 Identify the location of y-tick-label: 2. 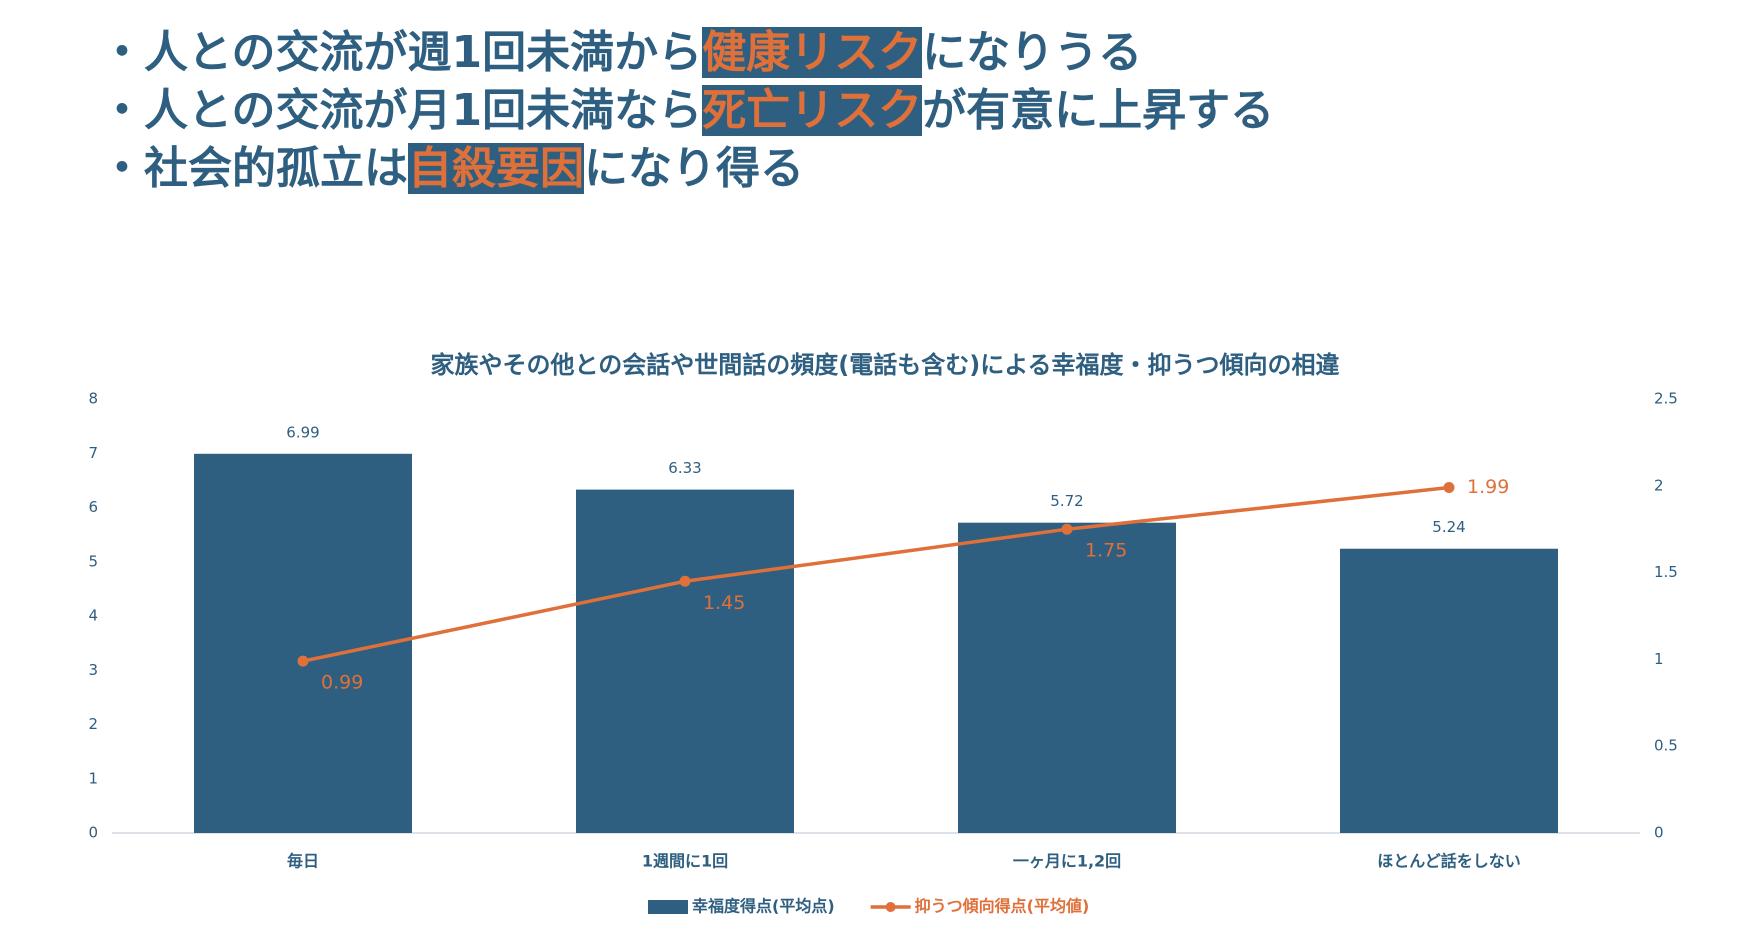
(93, 724).